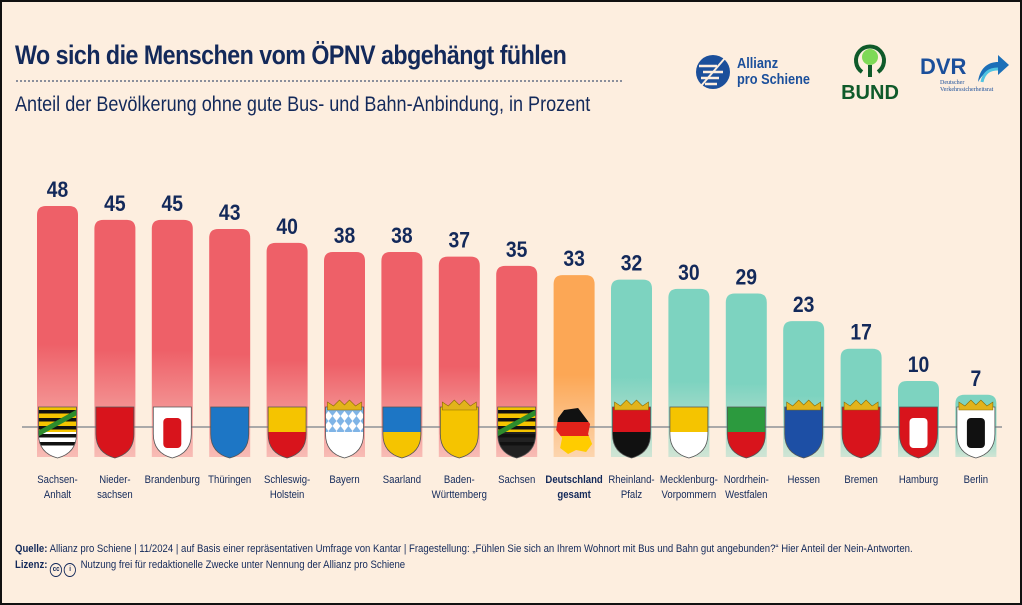  What do you see at coordinates (804, 305) in the screenshot?
I see `value-label: 23` at bounding box center [804, 305].